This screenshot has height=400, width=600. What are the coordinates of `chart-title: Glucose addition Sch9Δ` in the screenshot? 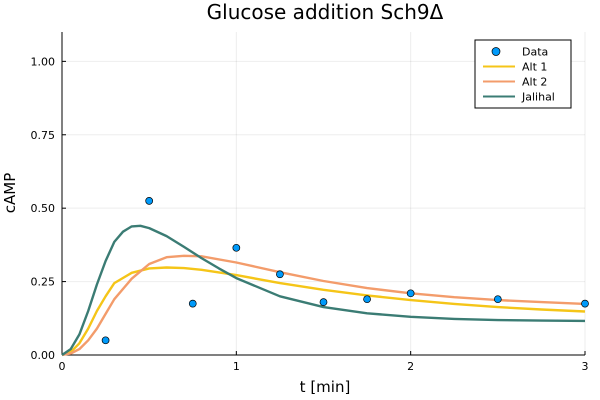 It's located at (325, 12).